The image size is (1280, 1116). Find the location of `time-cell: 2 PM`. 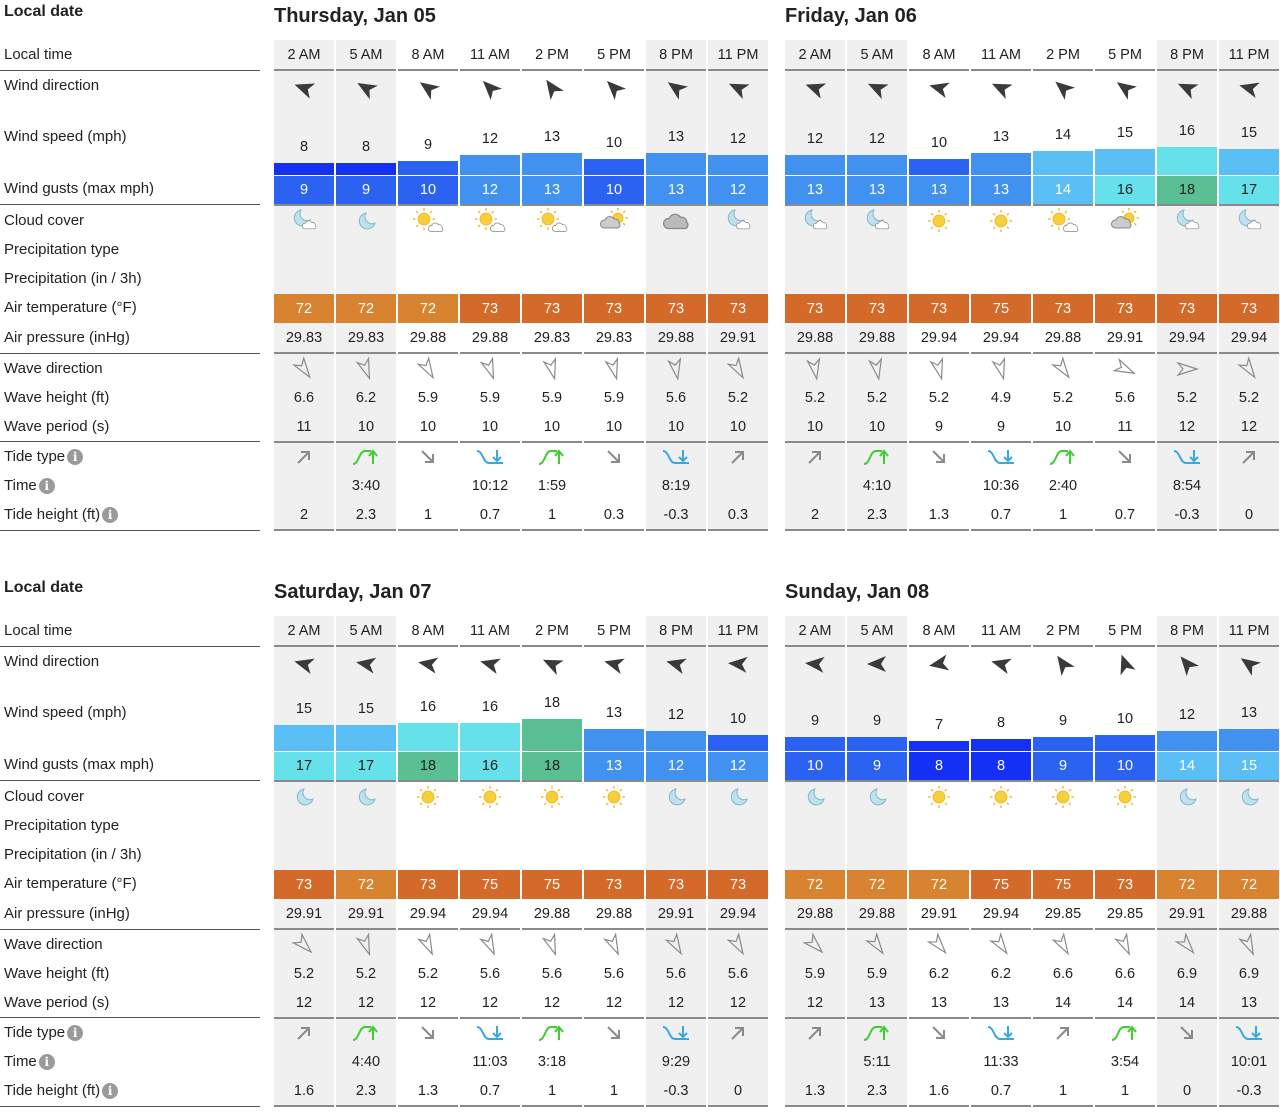

time-cell: 2 PM is located at coordinates (1063, 630).